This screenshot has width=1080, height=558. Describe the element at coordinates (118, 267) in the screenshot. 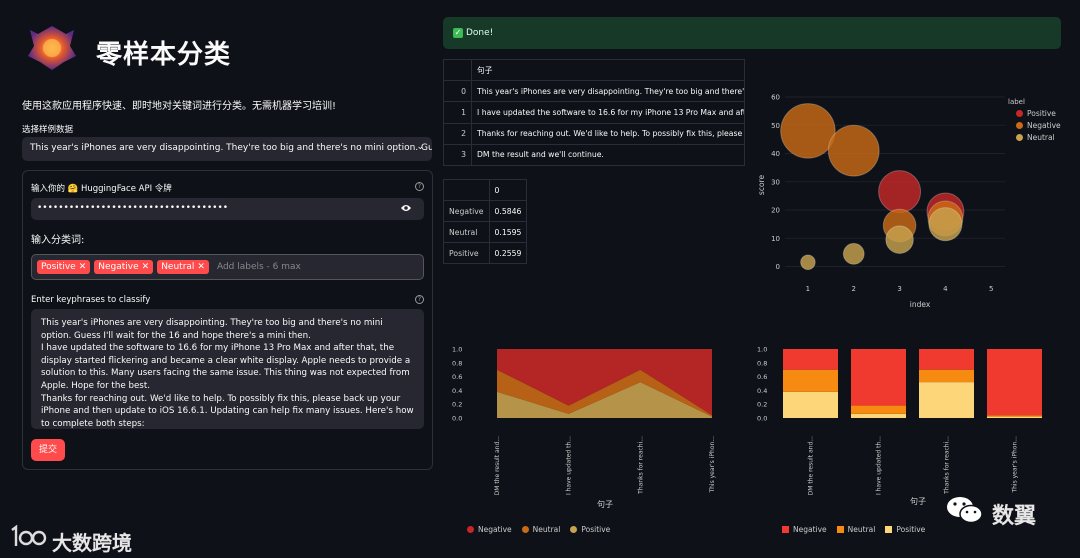

I see `tag-negative-label: Negative` at that location.